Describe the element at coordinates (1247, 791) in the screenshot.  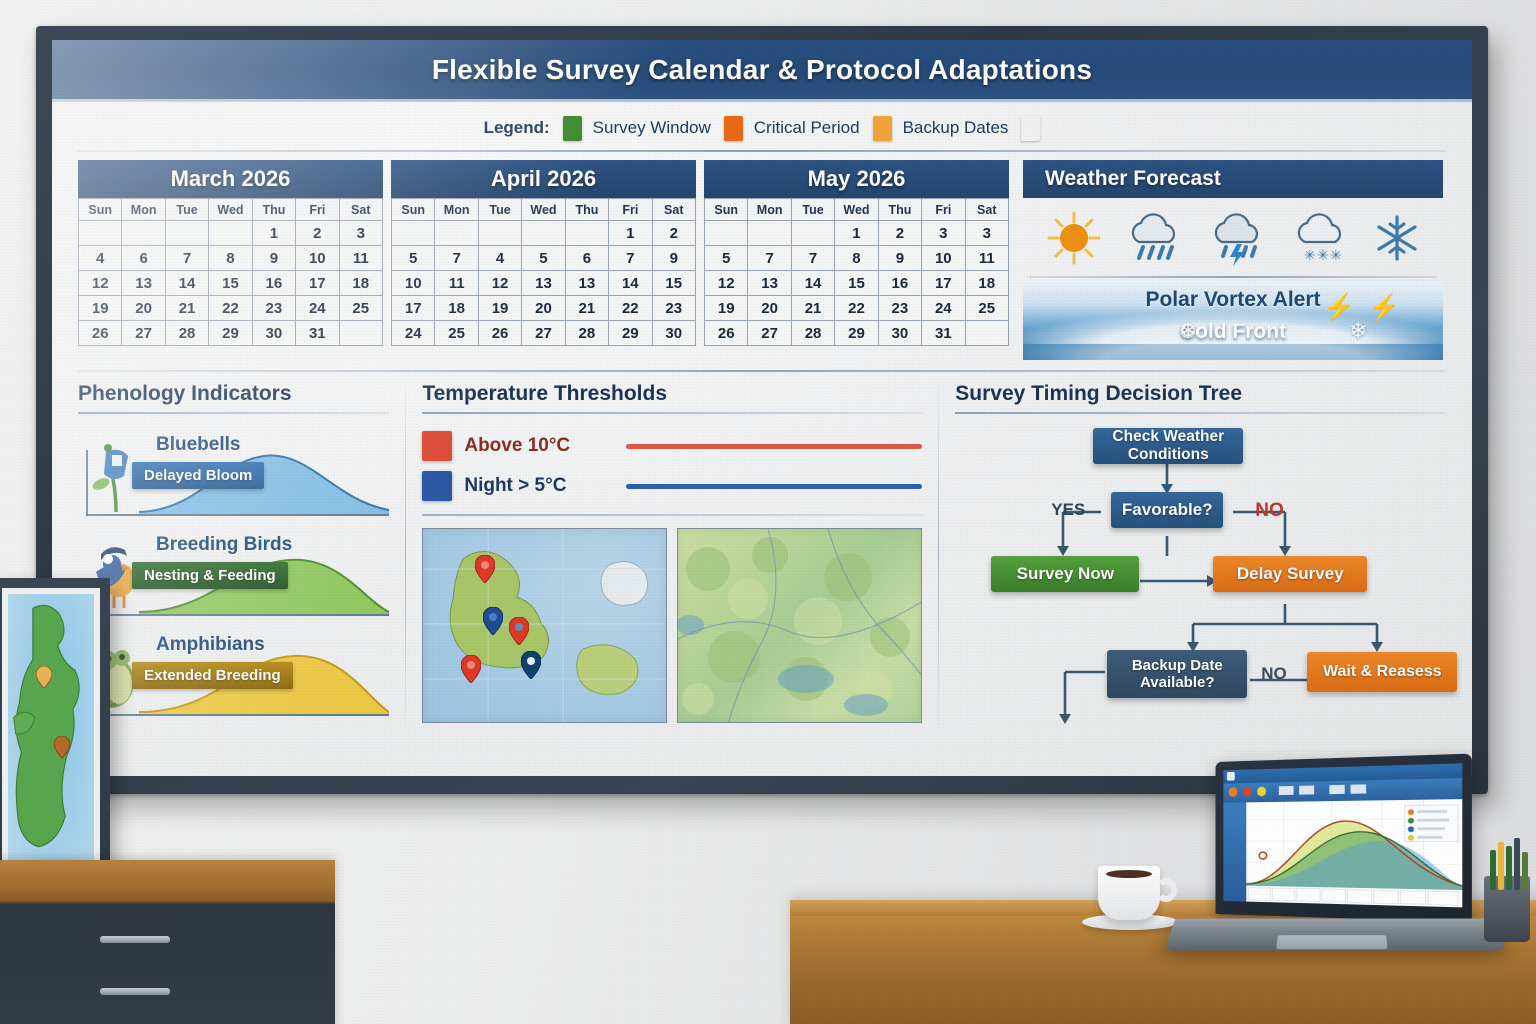
I see `ribbon-icon-red` at that location.